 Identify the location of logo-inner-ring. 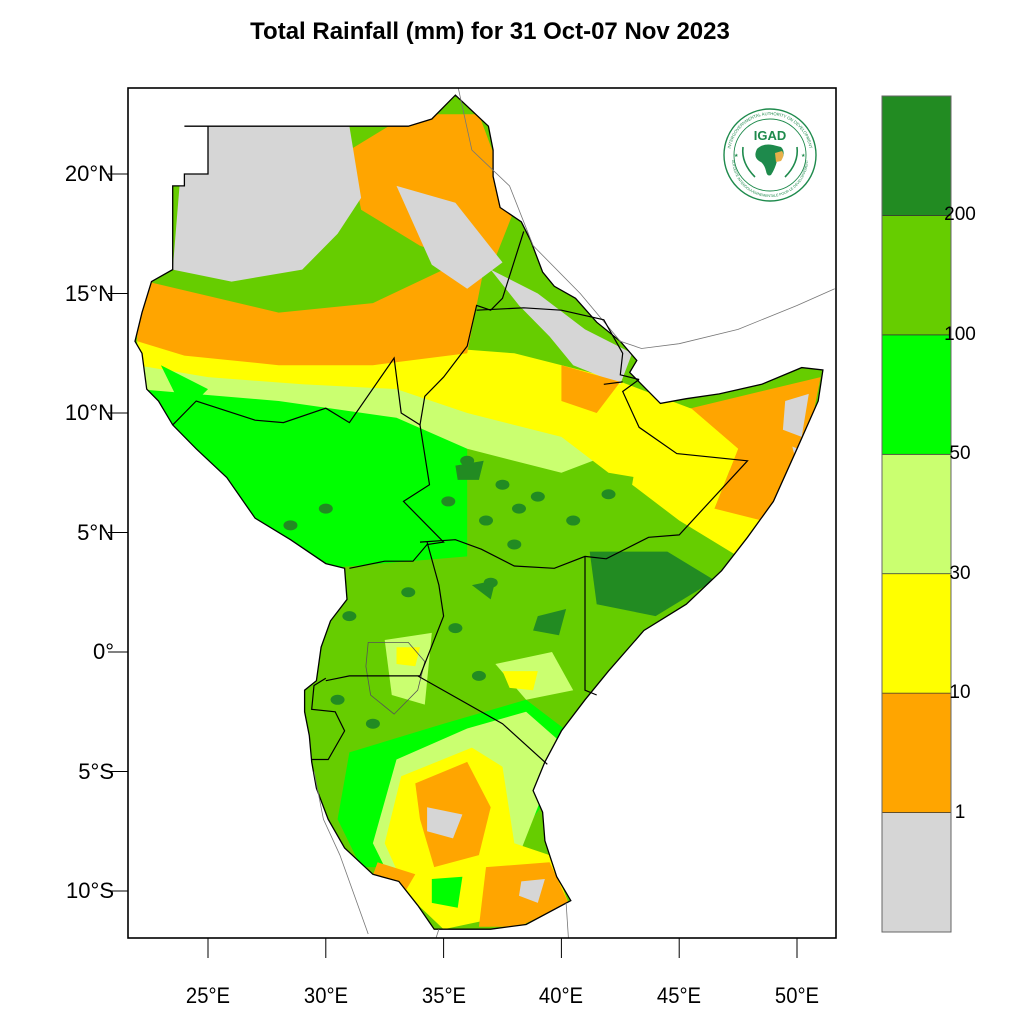
(770, 155).